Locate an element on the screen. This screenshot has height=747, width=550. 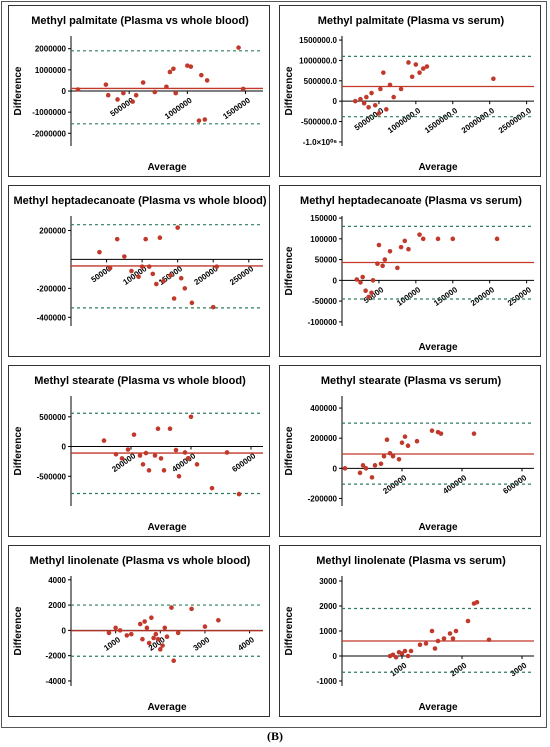
y-tick-label: 4000 is located at coordinates (57, 580).